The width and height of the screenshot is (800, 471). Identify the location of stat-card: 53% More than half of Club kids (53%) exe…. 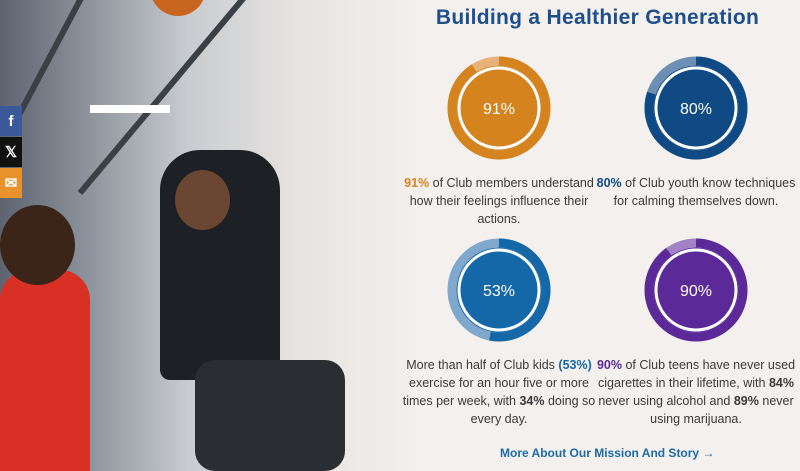
(499, 333).